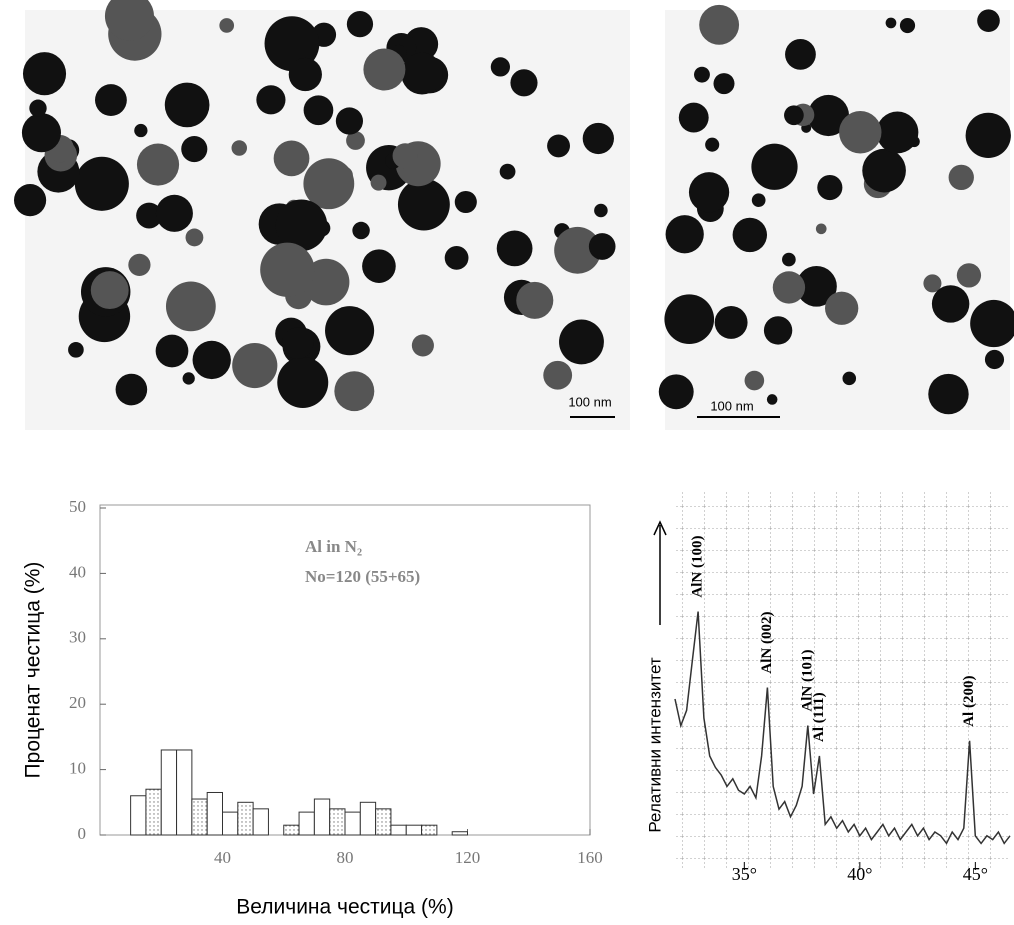 The image size is (1014, 925). What do you see at coordinates (344, 907) in the screenshot?
I see `x-axis-label: Величина честица (%)` at bounding box center [344, 907].